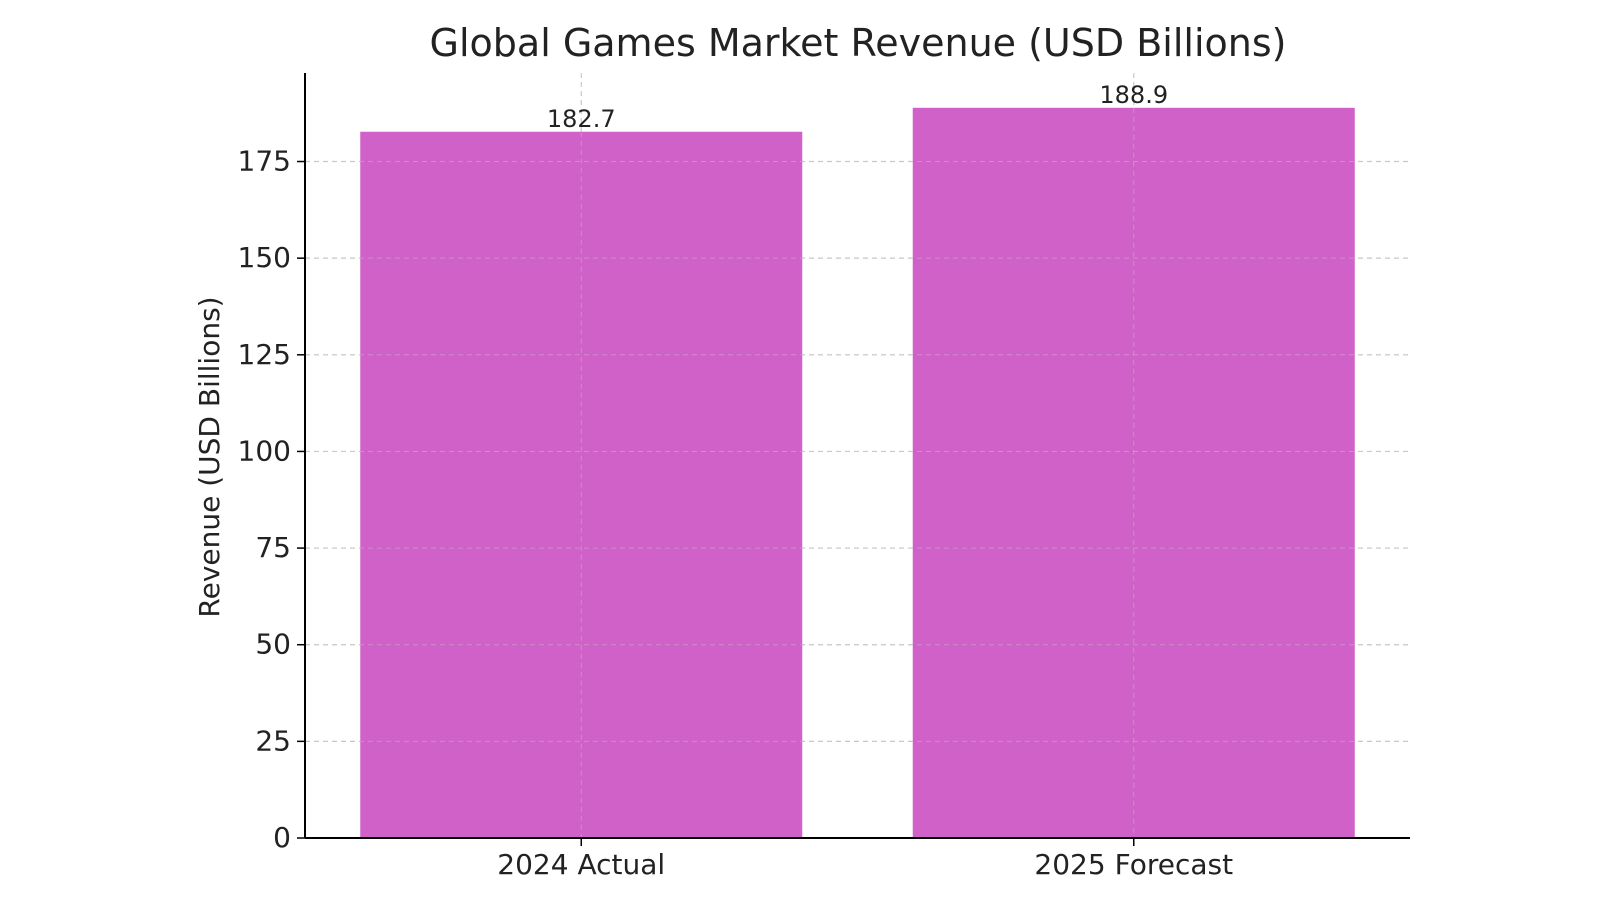 The width and height of the screenshot is (1600, 904). What do you see at coordinates (1133, 864) in the screenshot?
I see `x-tick-label: 2025 Forecast` at bounding box center [1133, 864].